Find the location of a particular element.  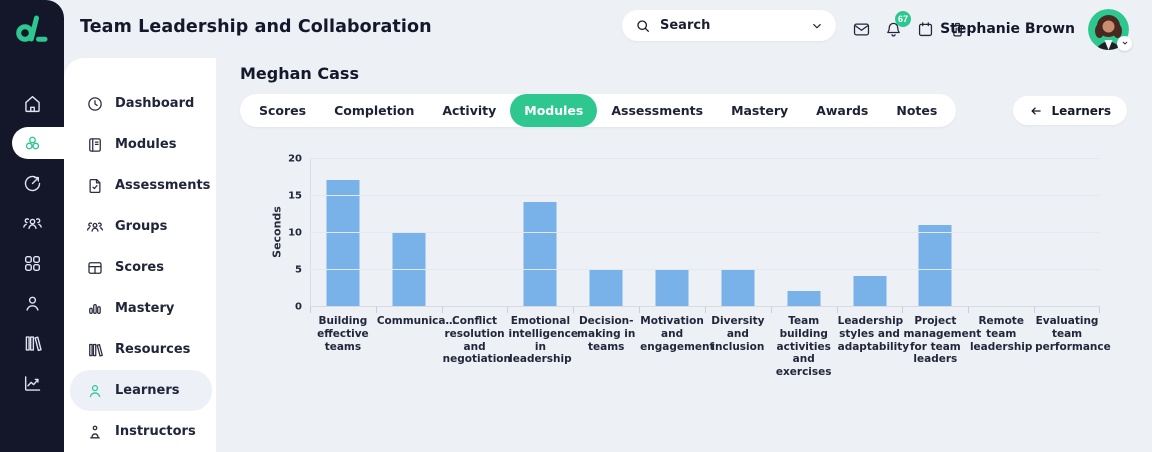

category-label: Evaluating team performance is located at coordinates (1073, 334).